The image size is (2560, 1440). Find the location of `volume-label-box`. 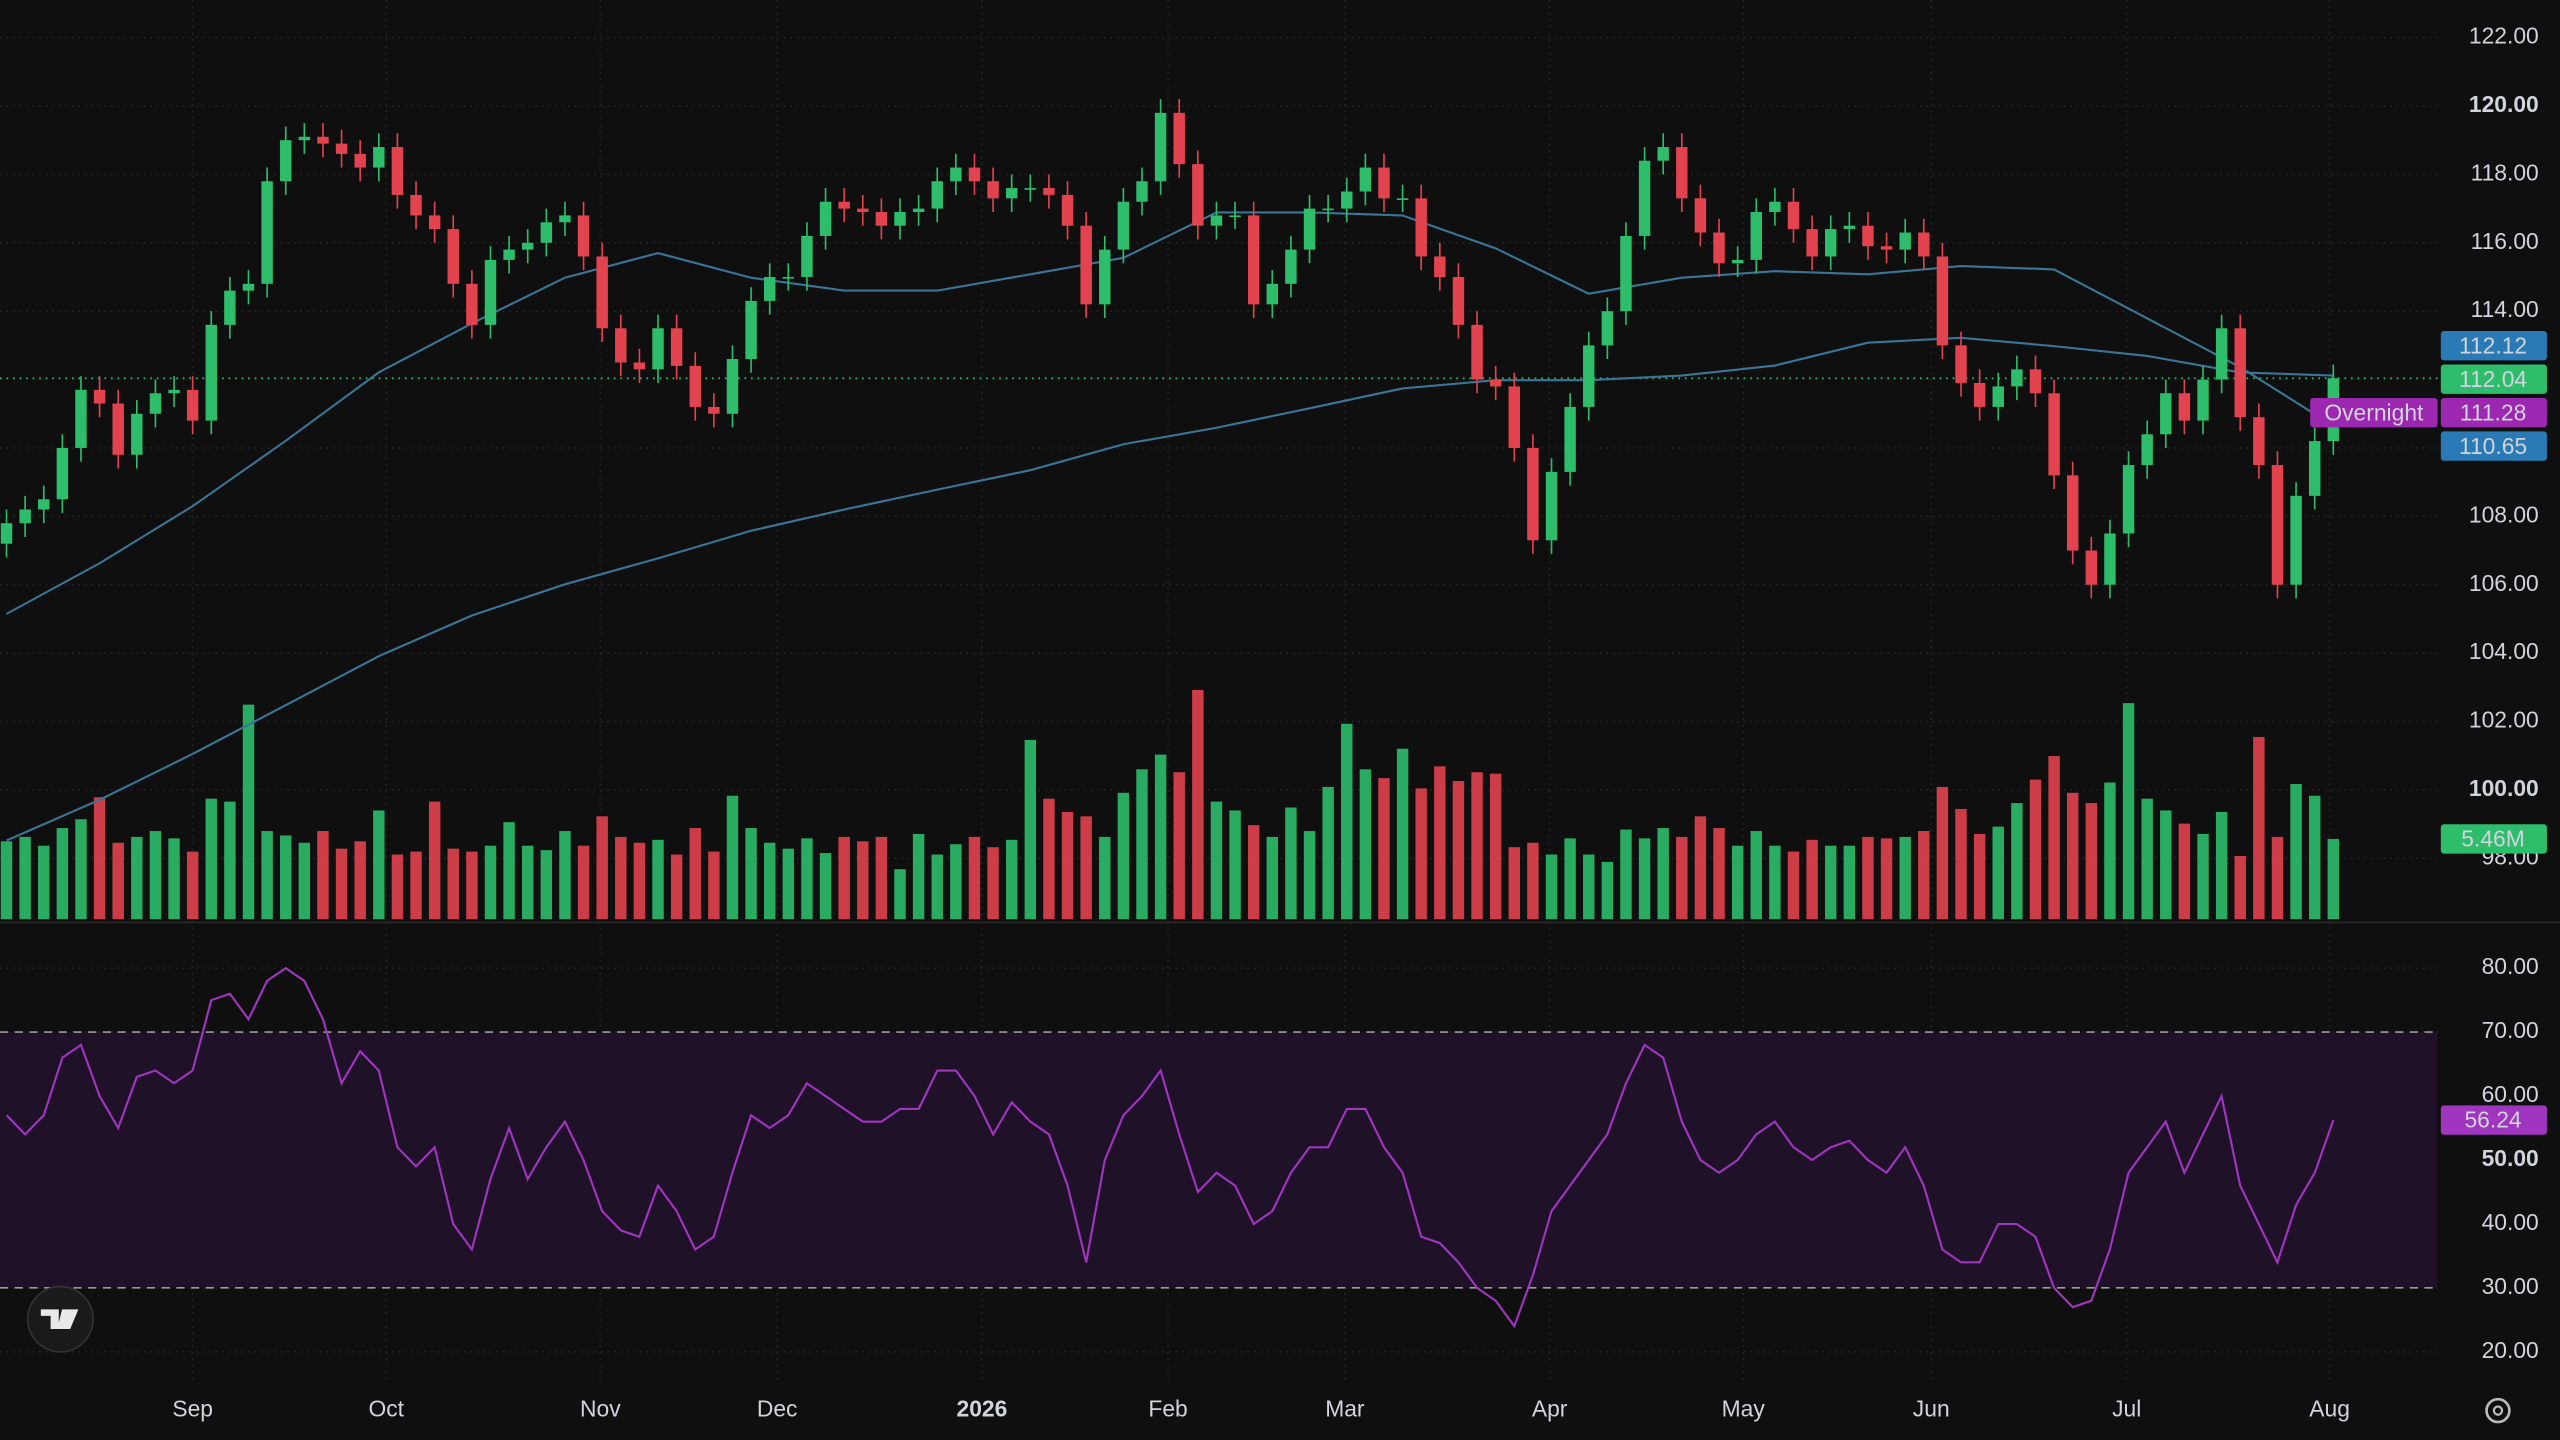

volume-label-box is located at coordinates (2493, 839).